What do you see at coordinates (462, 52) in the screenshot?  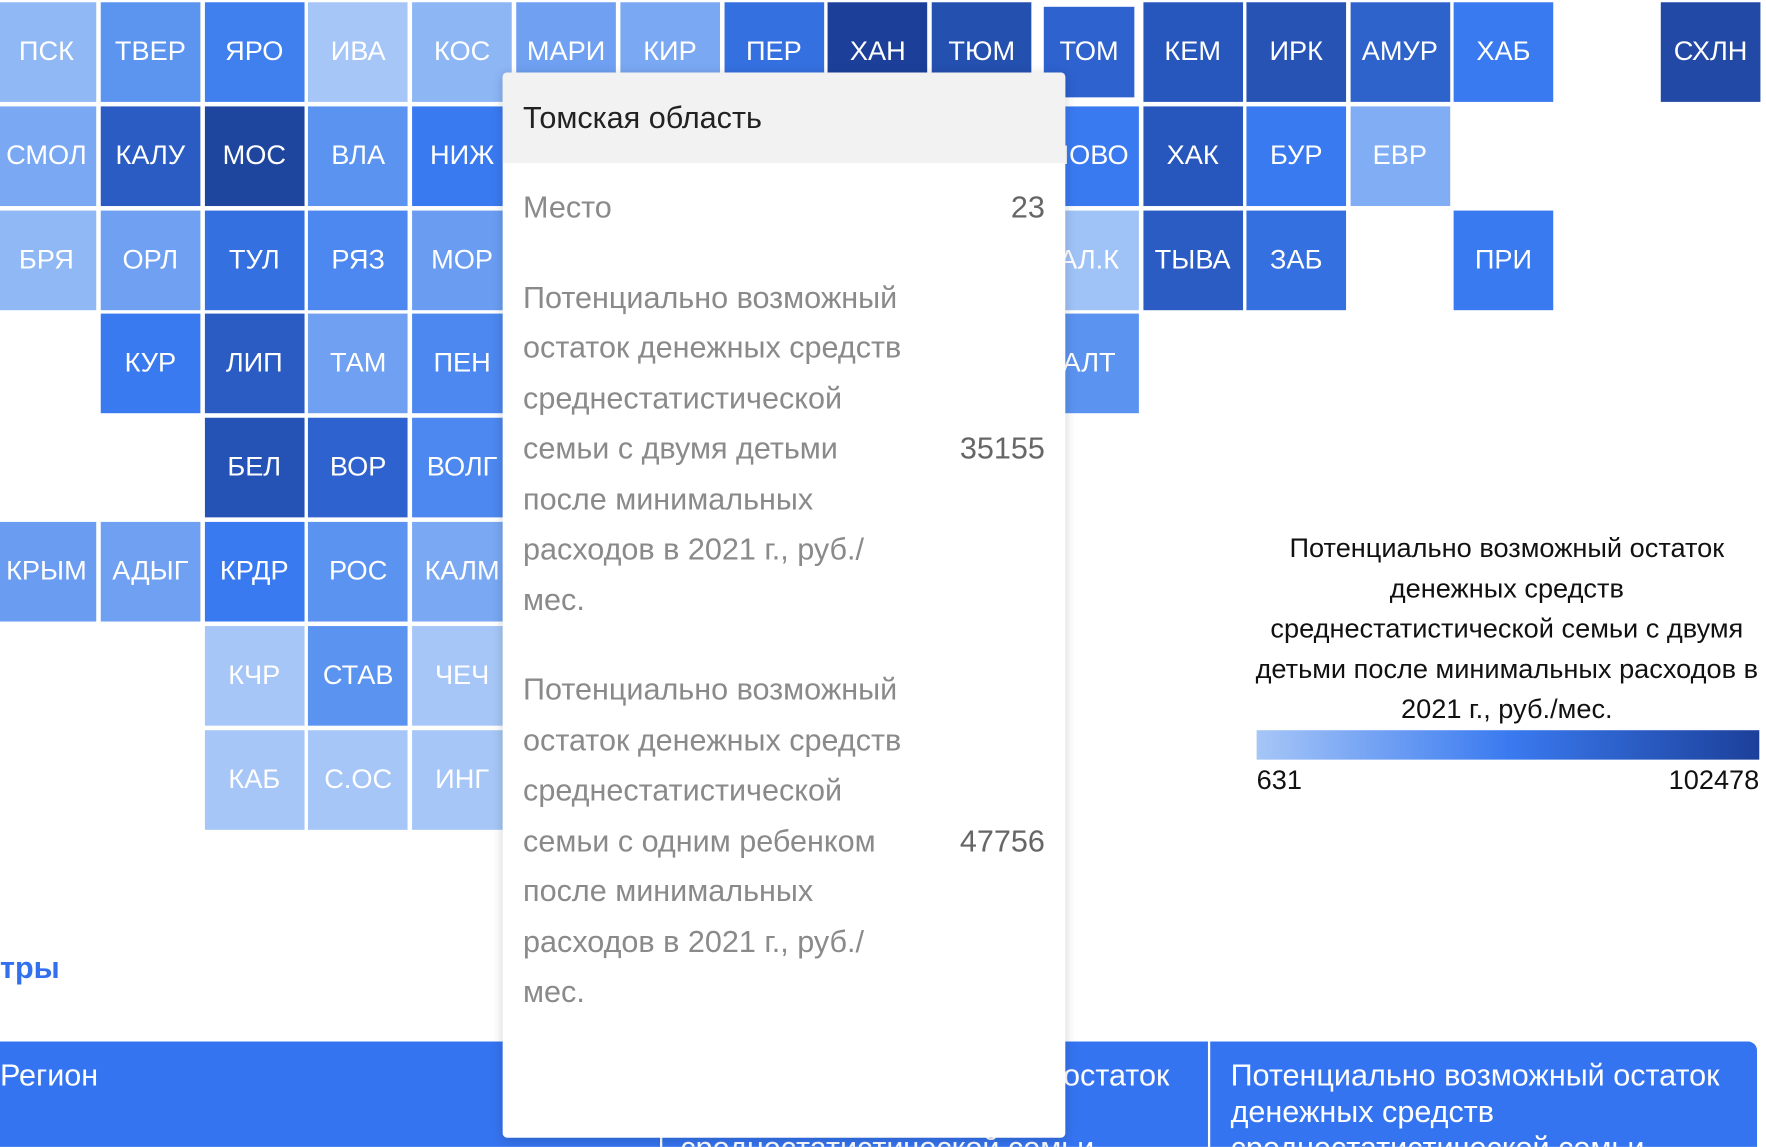 I see `region-tile: КОС` at bounding box center [462, 52].